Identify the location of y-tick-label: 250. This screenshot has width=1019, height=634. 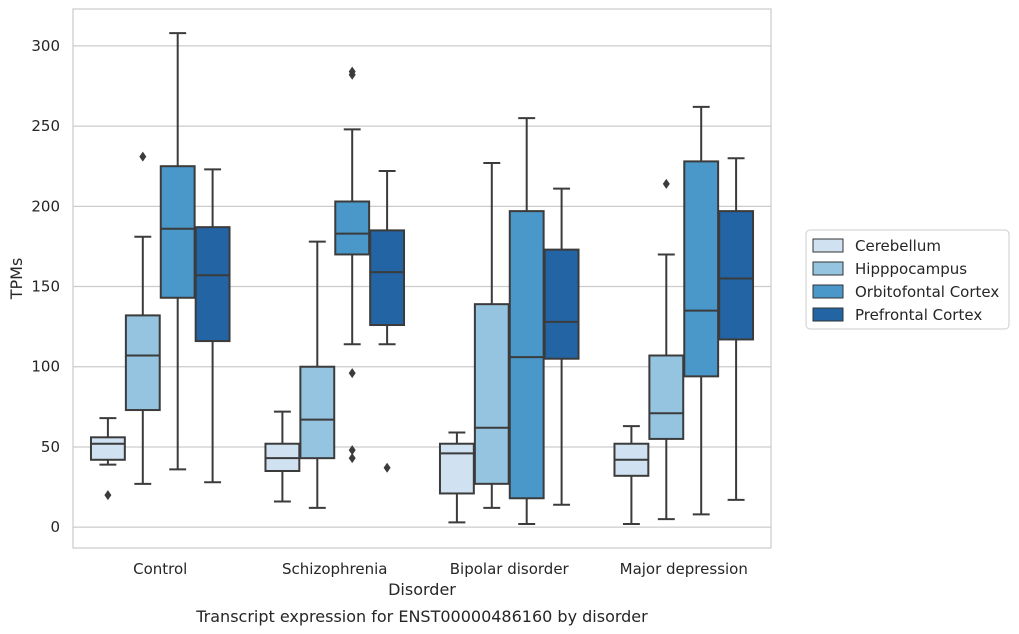
(45, 126).